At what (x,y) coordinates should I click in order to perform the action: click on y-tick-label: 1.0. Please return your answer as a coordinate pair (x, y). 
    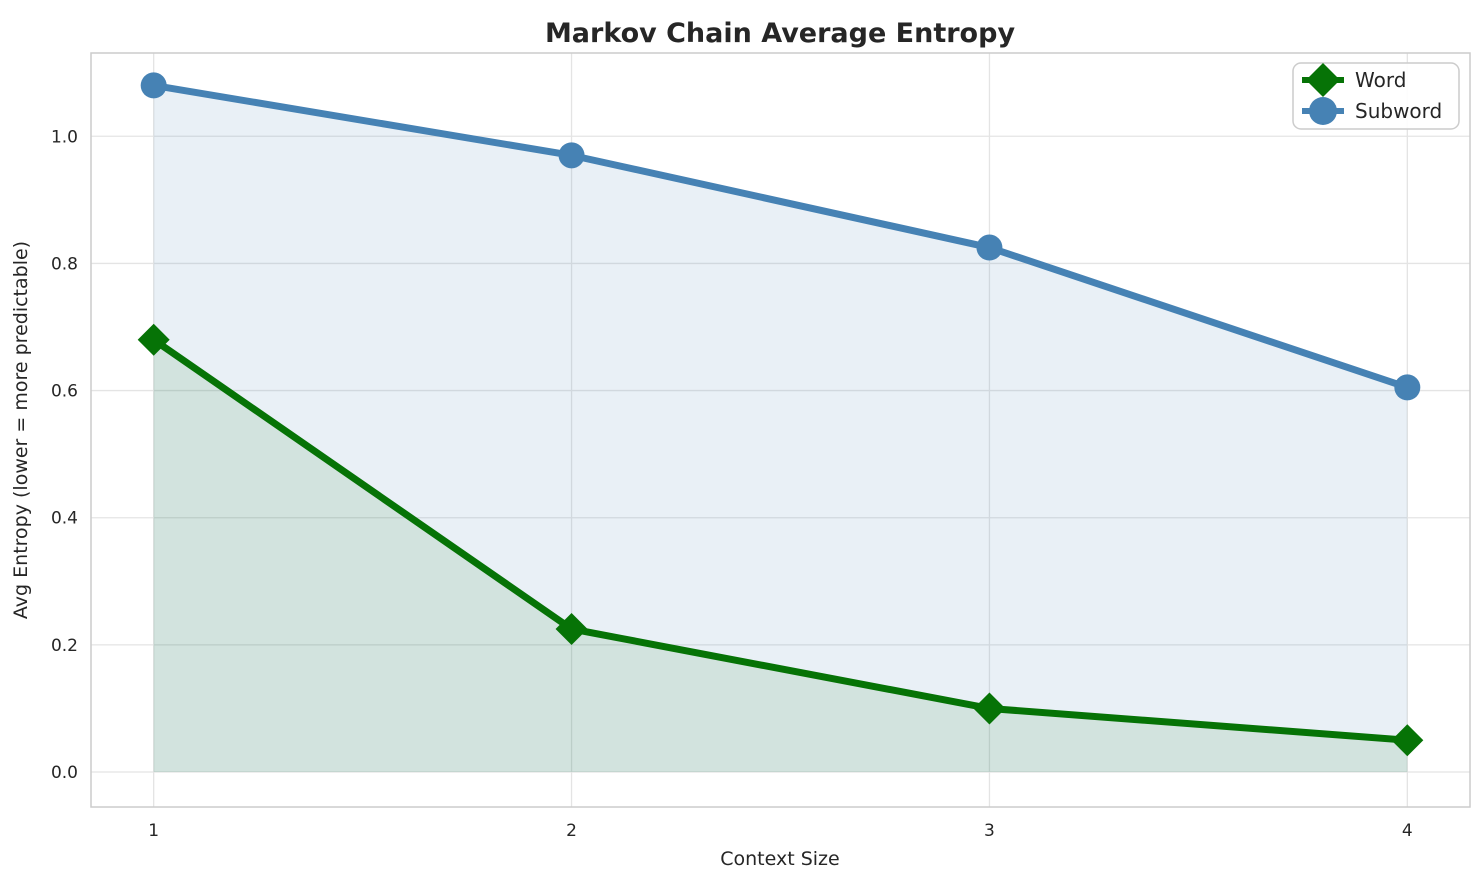
    Looking at the image, I should click on (64, 137).